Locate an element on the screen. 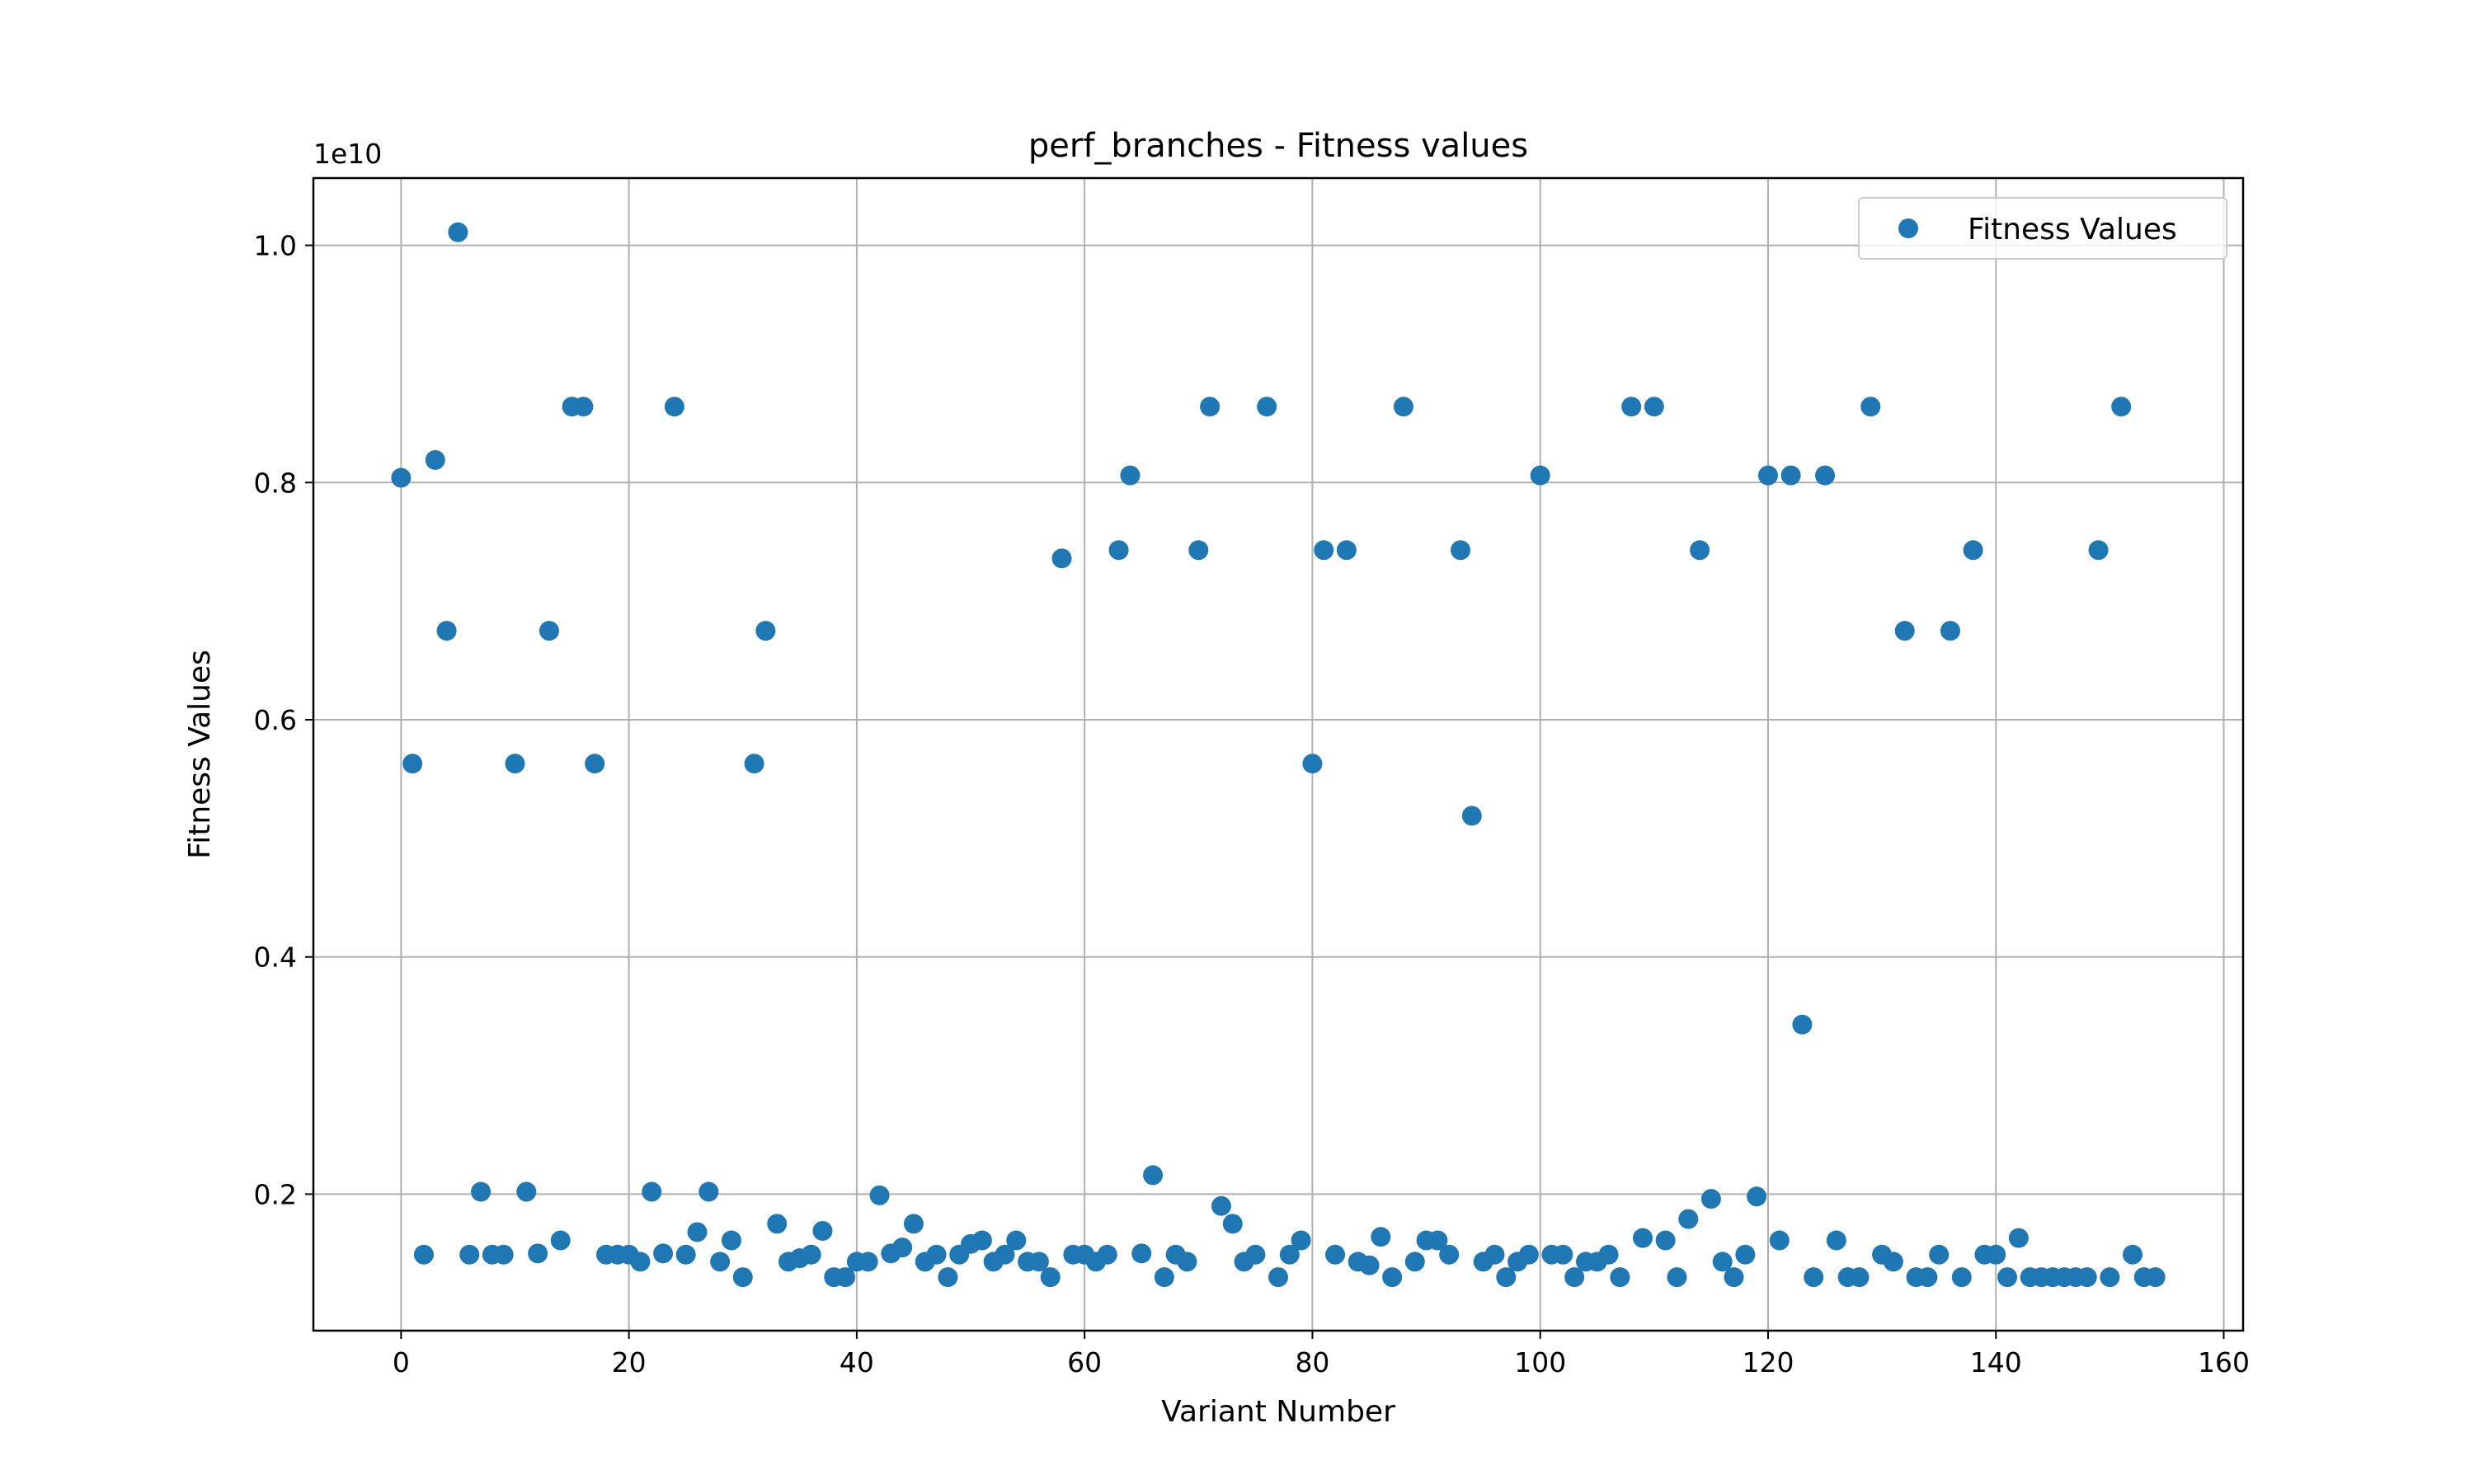 This screenshot has height=1484, width=2474. y-axis-label: Fitness Values is located at coordinates (200, 754).